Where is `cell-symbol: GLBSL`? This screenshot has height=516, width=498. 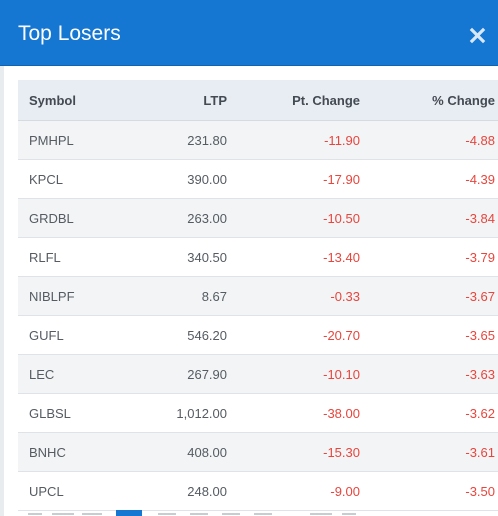 cell-symbol: GLBSL is located at coordinates (83, 413).